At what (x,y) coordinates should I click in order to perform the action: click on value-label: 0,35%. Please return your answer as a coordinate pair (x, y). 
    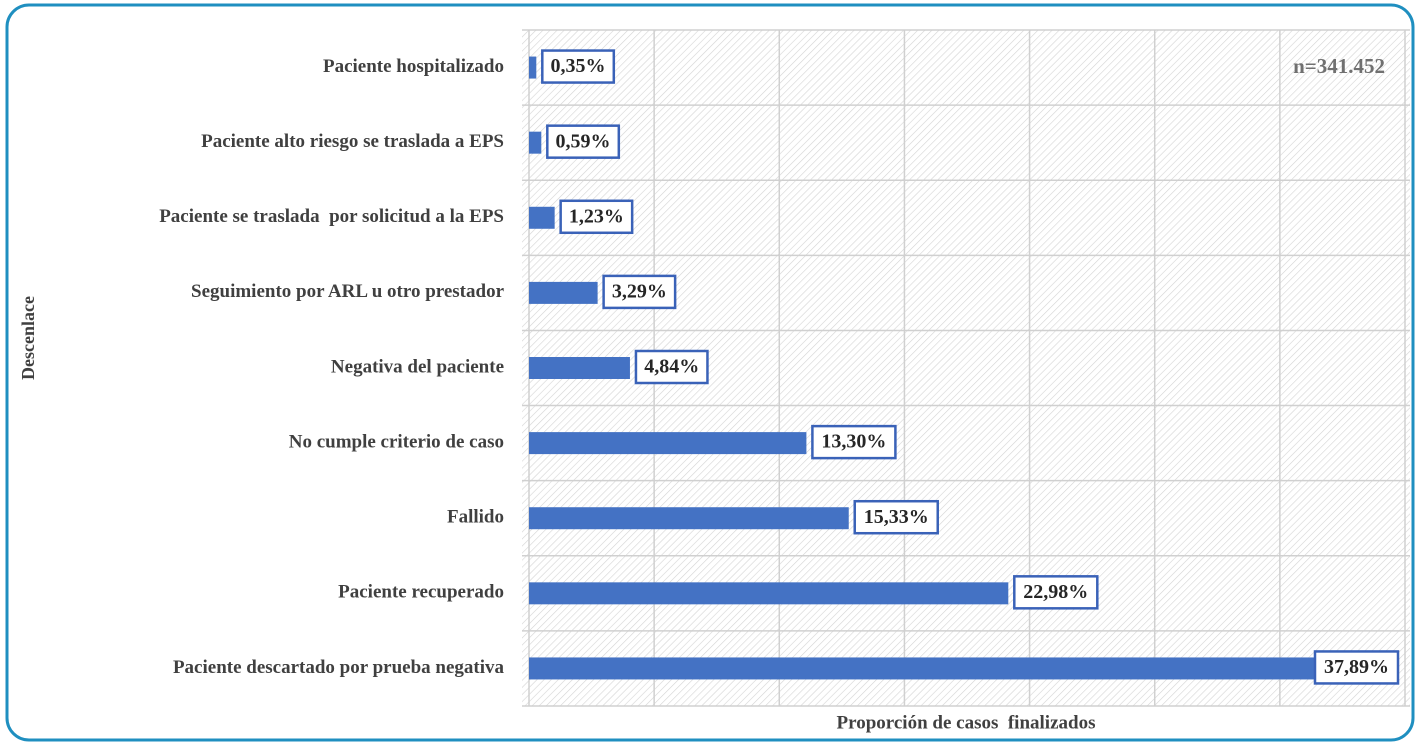
    Looking at the image, I should click on (578, 66).